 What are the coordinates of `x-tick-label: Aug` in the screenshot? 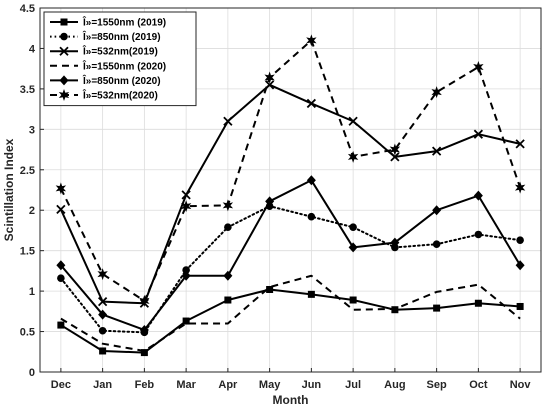 It's located at (394, 385).